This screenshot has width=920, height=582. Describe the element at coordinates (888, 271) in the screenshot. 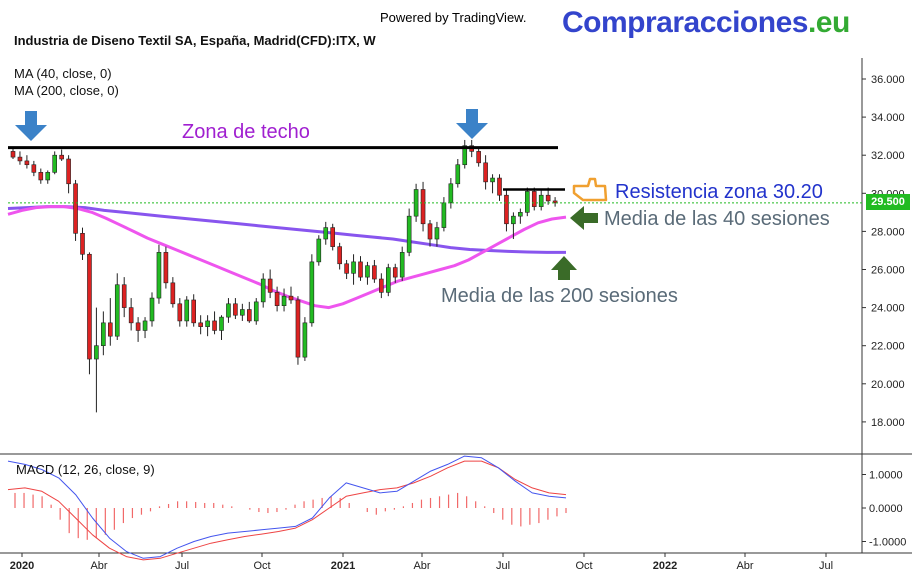

I see `price-tick-label: 26.000` at that location.